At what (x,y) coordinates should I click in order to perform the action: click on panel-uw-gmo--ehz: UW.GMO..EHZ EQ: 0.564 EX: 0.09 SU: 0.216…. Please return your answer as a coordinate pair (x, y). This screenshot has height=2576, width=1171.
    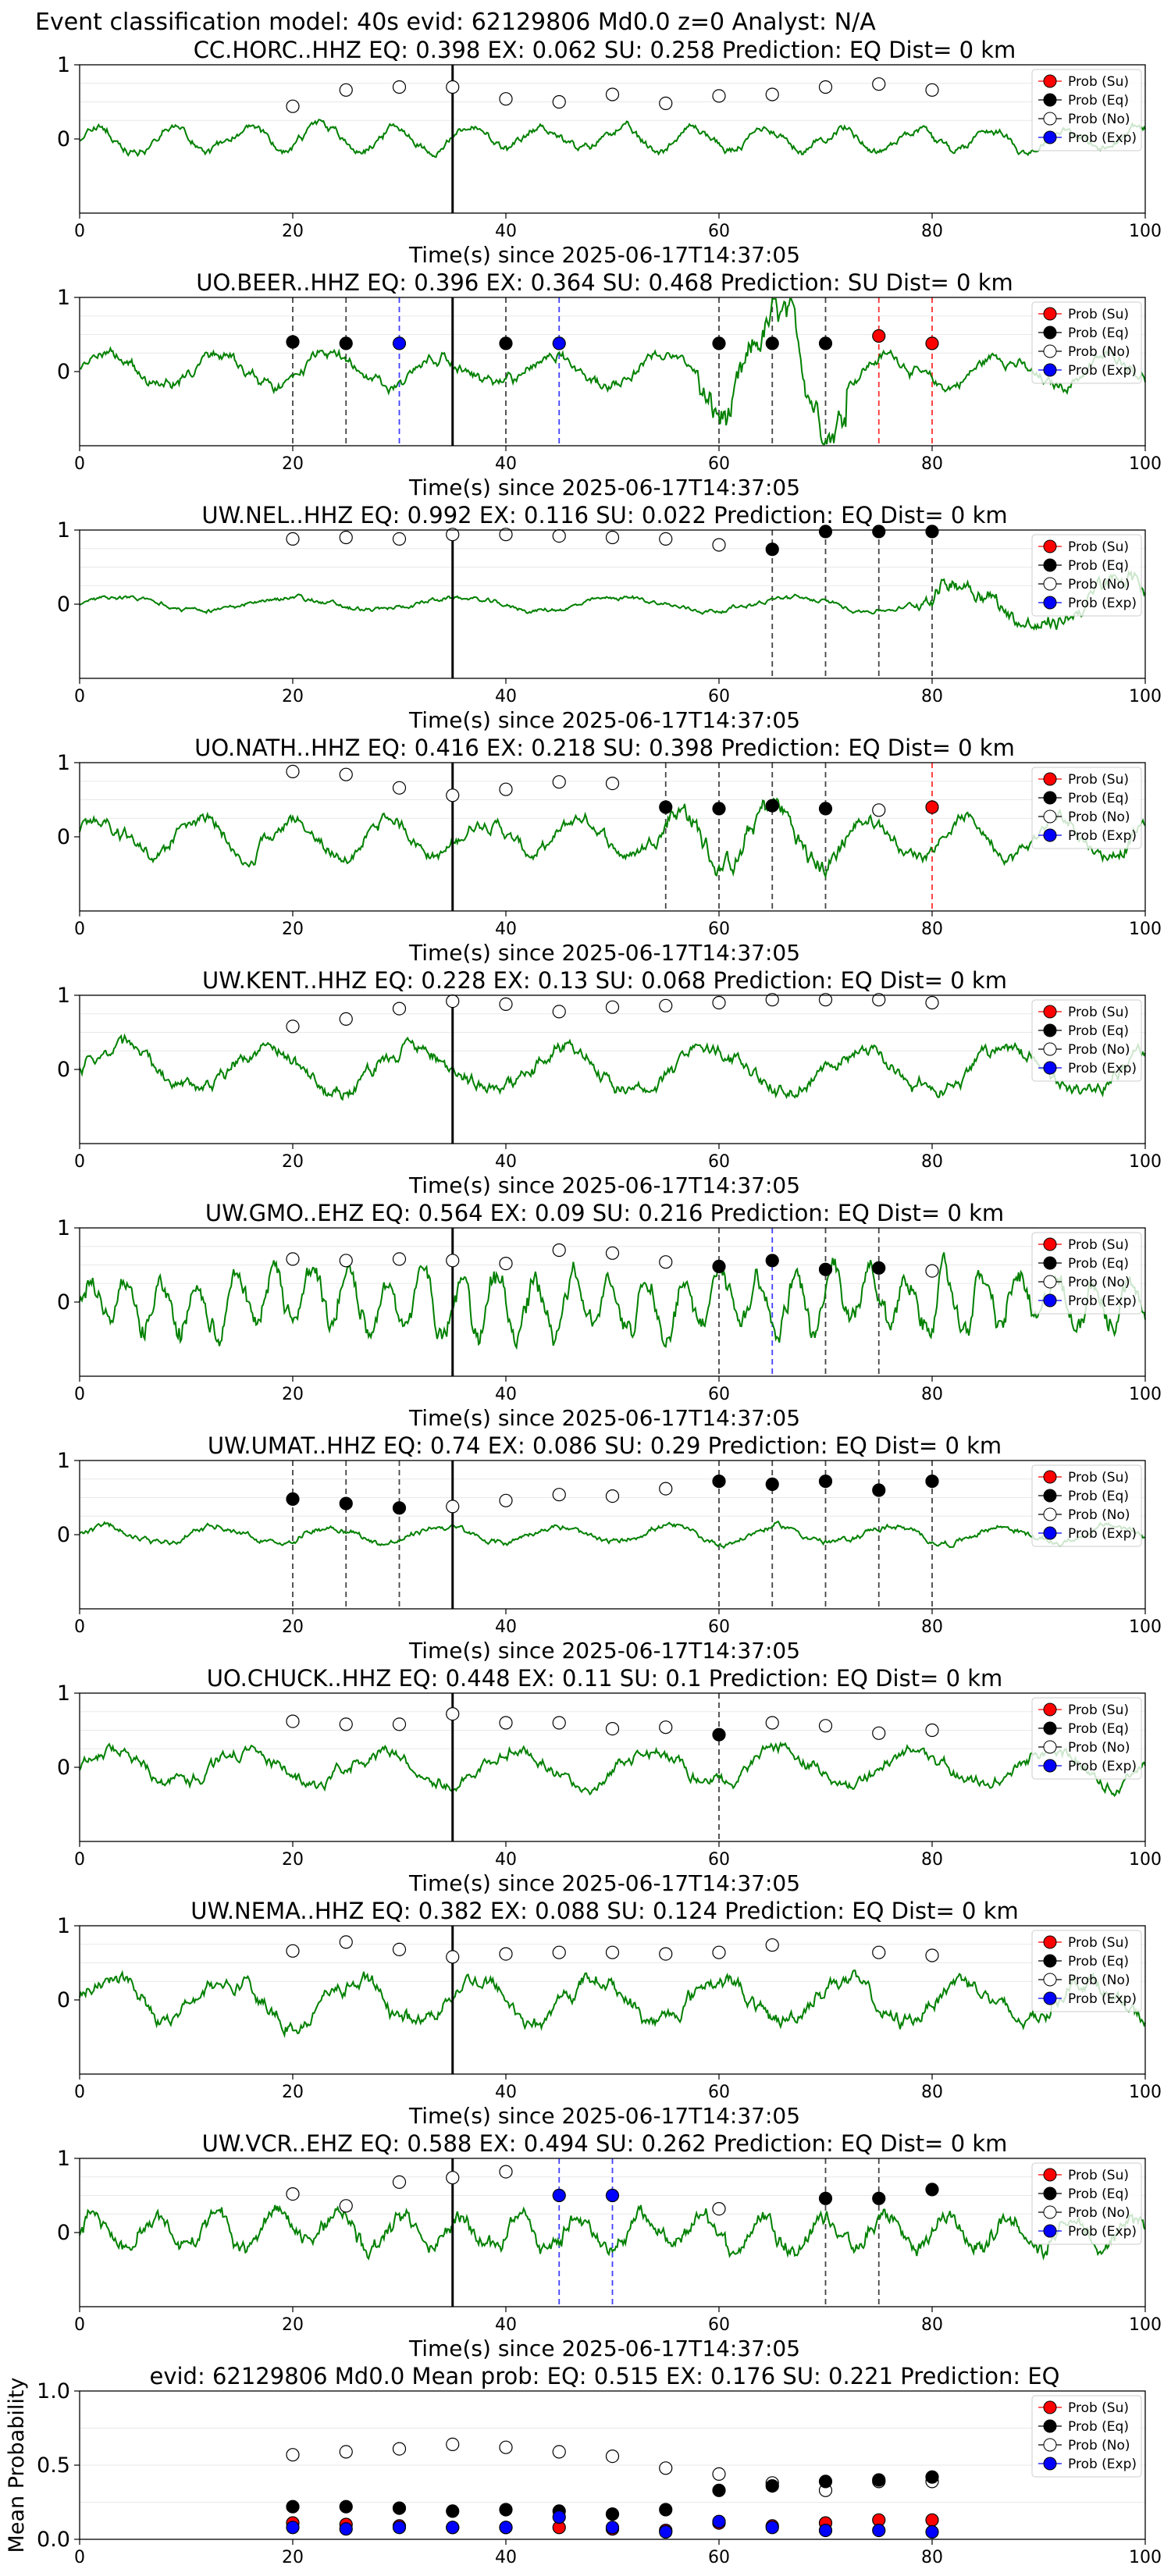
    Looking at the image, I should click on (609, 1315).